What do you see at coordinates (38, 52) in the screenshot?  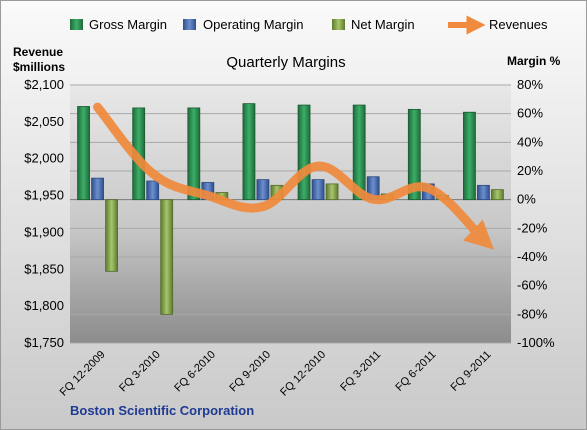 I see `left-axis-title-line1: Revenue` at bounding box center [38, 52].